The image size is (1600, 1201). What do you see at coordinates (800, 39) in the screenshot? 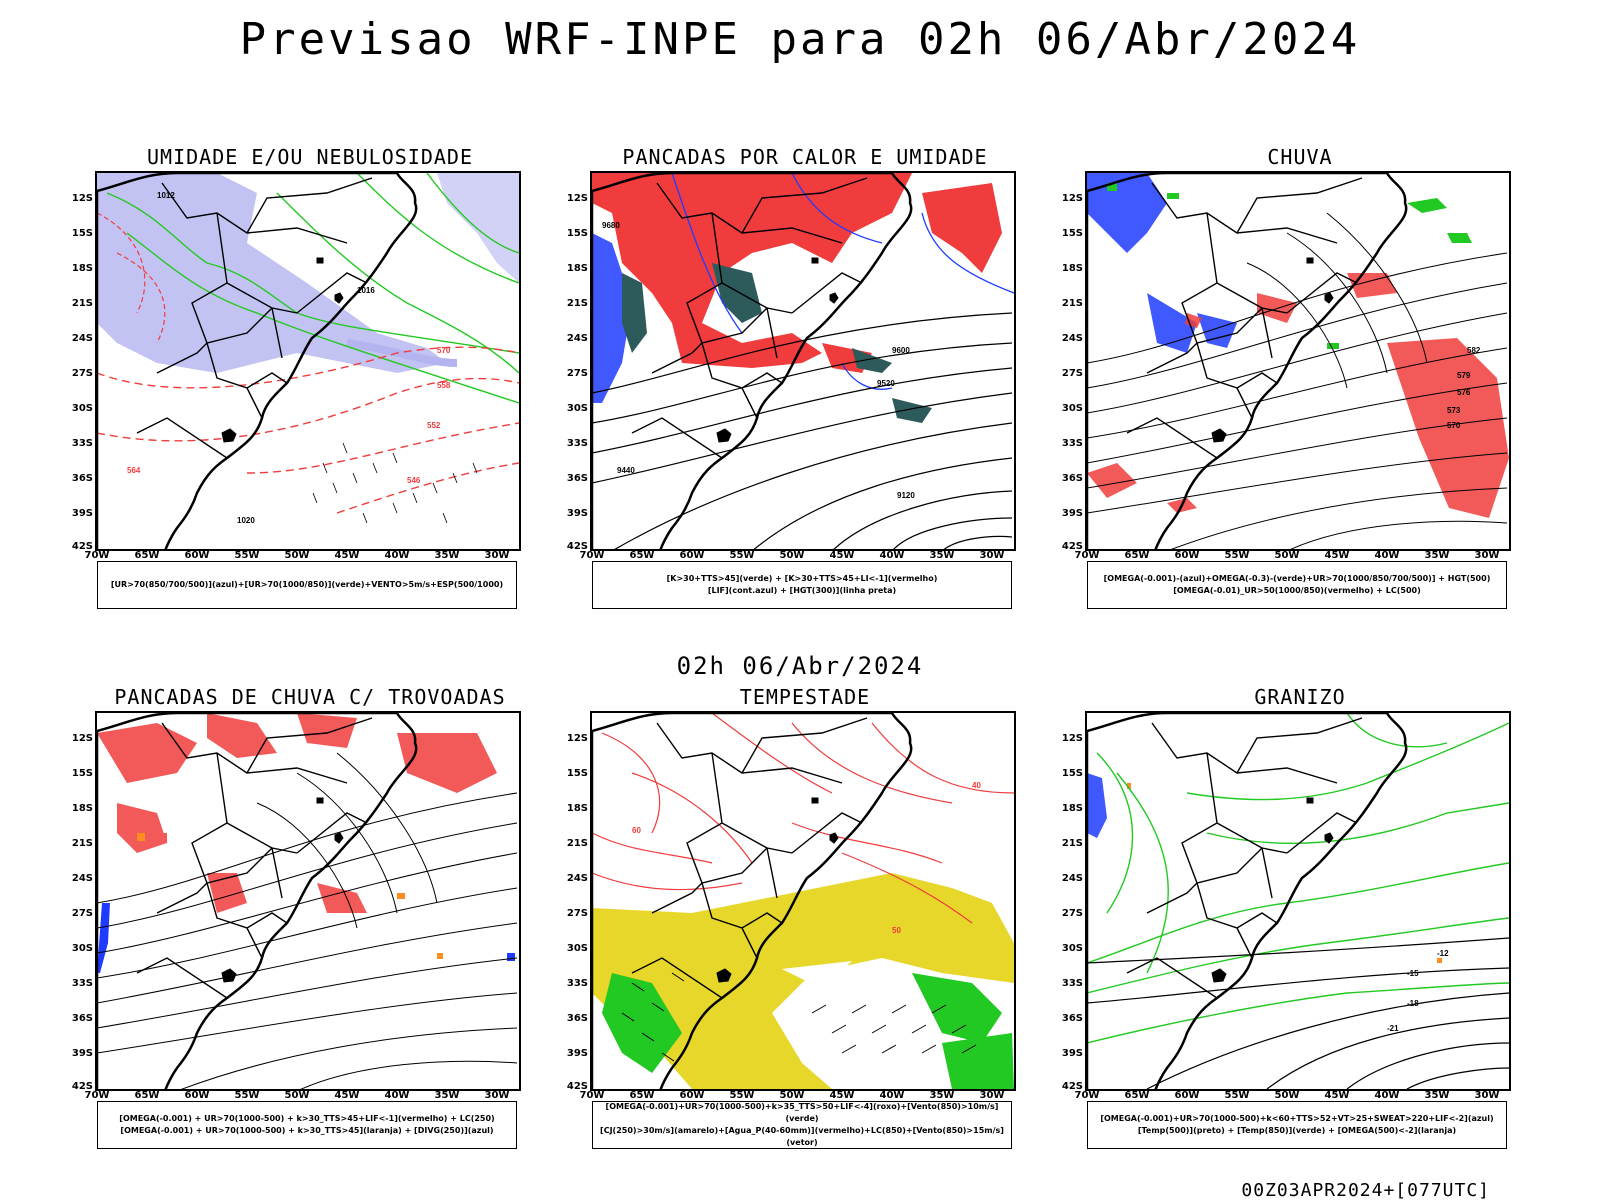
I see `main-title: Previsao WRF-INPE para 02h 06/Abr/2024` at bounding box center [800, 39].